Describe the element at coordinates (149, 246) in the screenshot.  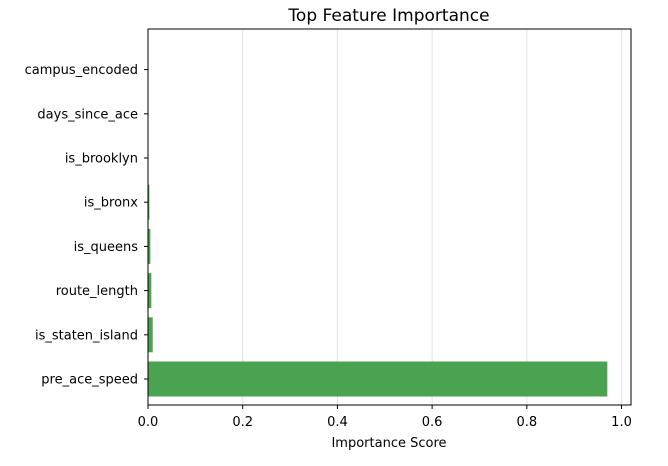
I see `bar-is-queens` at that location.